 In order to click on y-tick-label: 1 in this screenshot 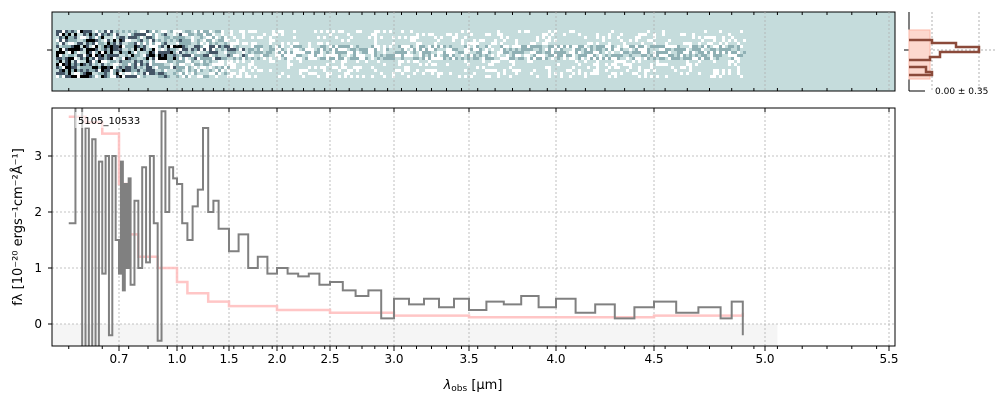, I will do `click(38, 268)`.